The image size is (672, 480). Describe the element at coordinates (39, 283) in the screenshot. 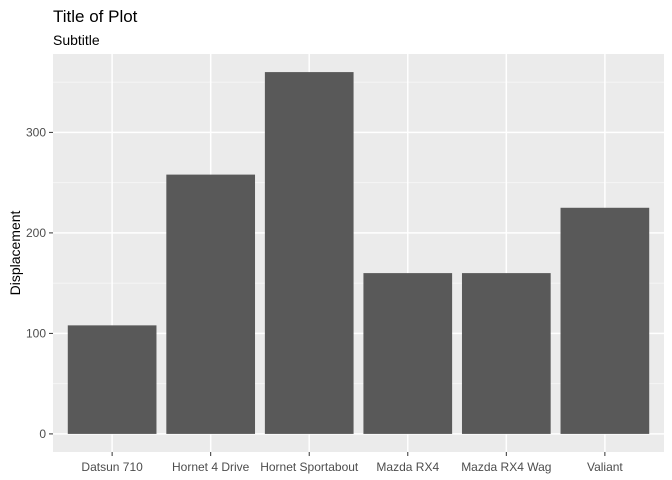

I see `y-axis: 0 100 200 300` at that location.